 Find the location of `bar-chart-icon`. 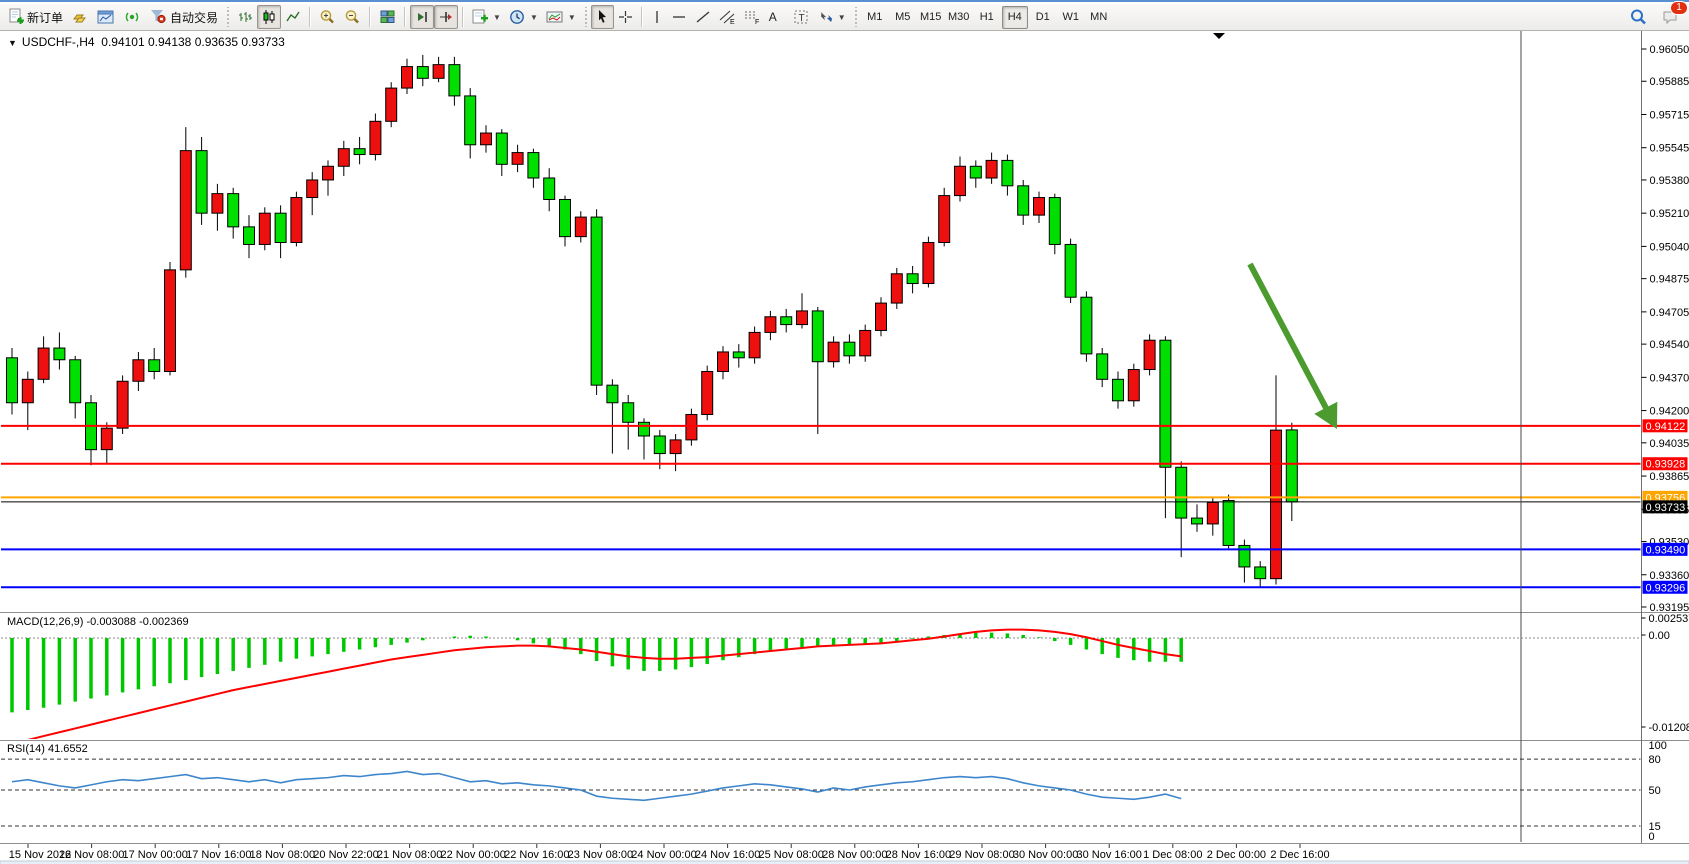

bar-chart-icon is located at coordinates (246, 17).